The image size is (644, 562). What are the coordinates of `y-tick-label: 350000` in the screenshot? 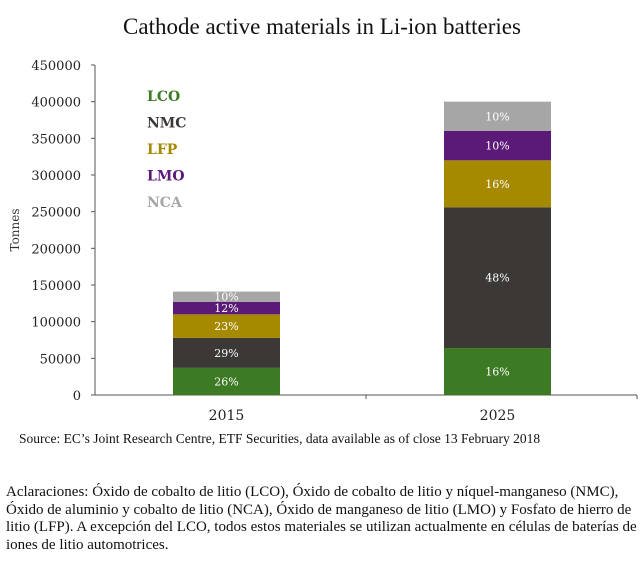 It's located at (56, 139).